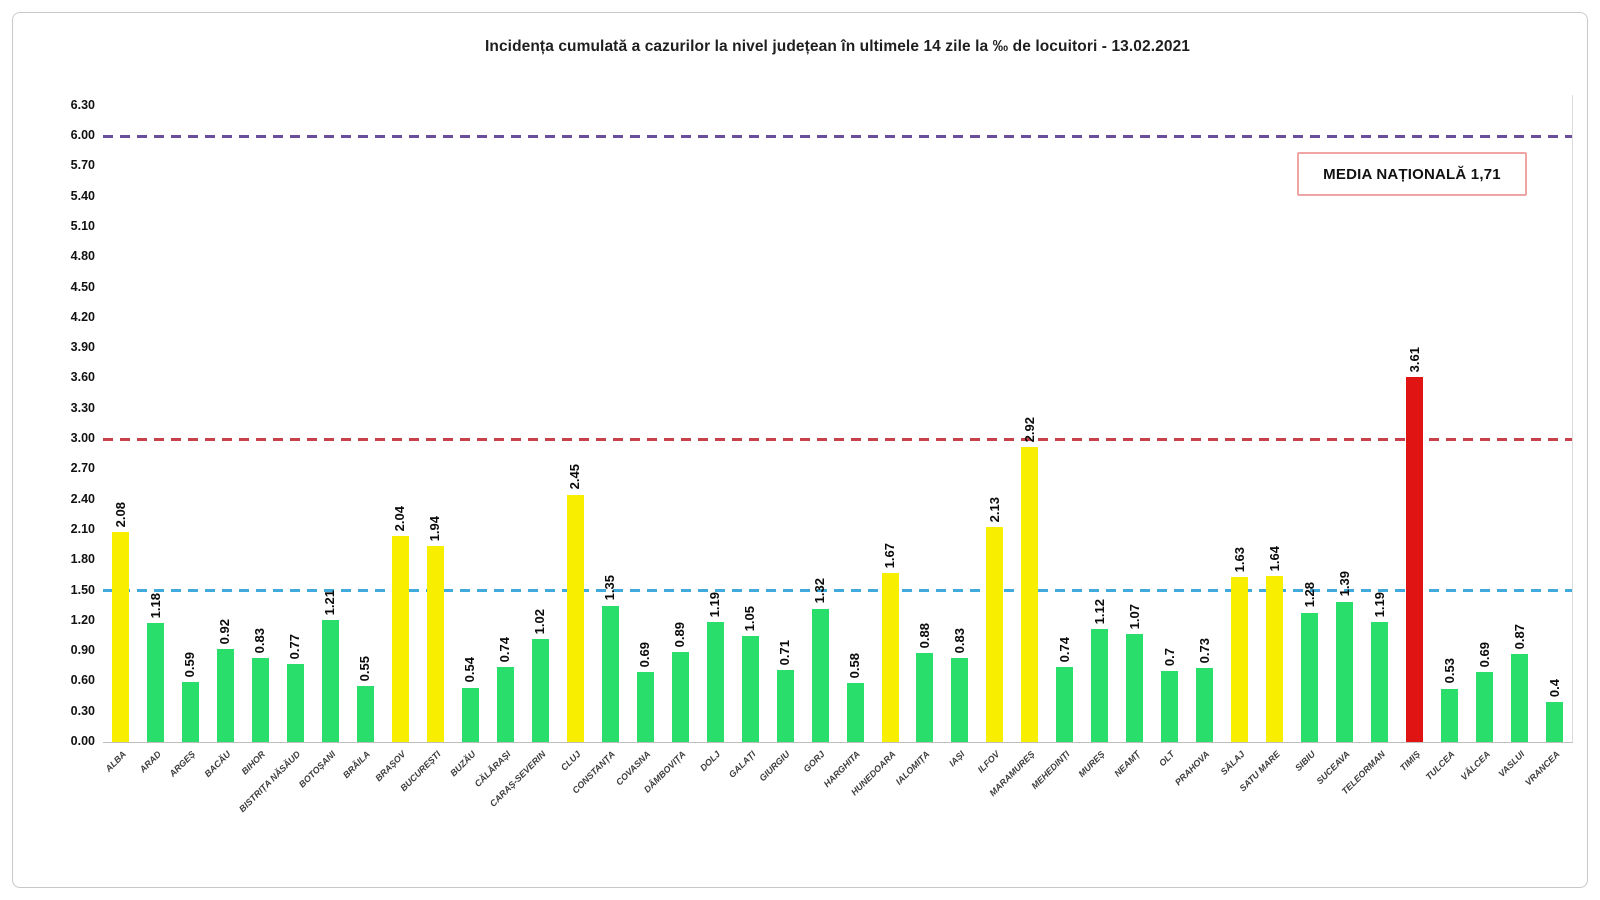 The image size is (1600, 900). I want to click on y-tick-label: 5.40, so click(82, 195).